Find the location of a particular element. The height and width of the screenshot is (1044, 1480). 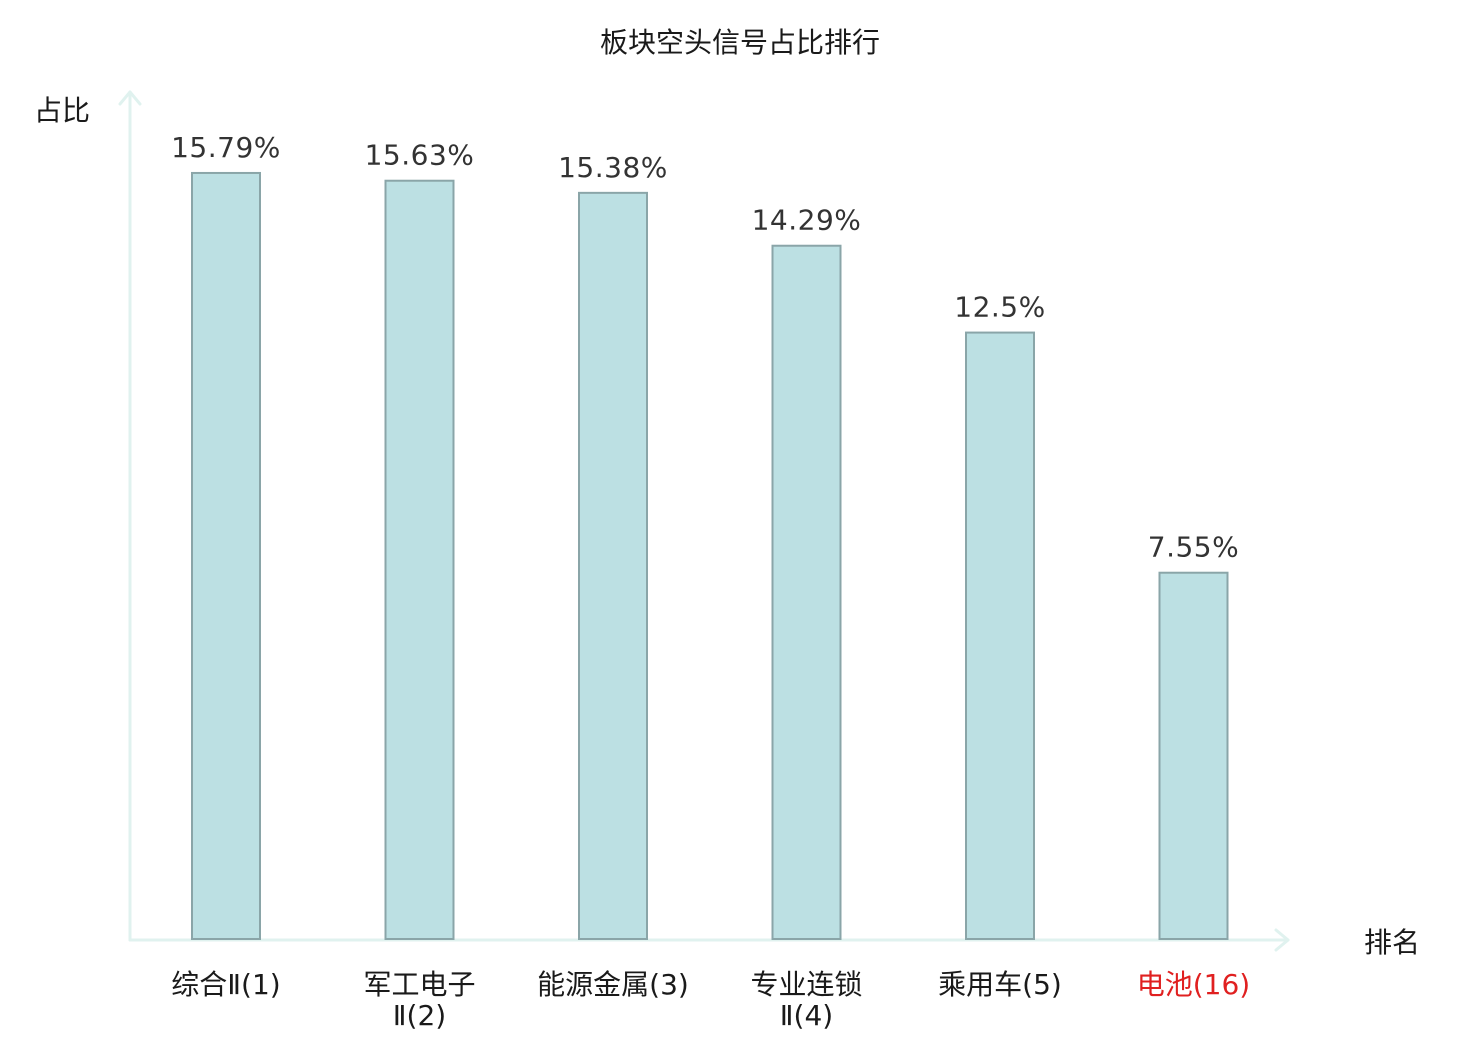

value-label-2: 15.38% is located at coordinates (613, 167).